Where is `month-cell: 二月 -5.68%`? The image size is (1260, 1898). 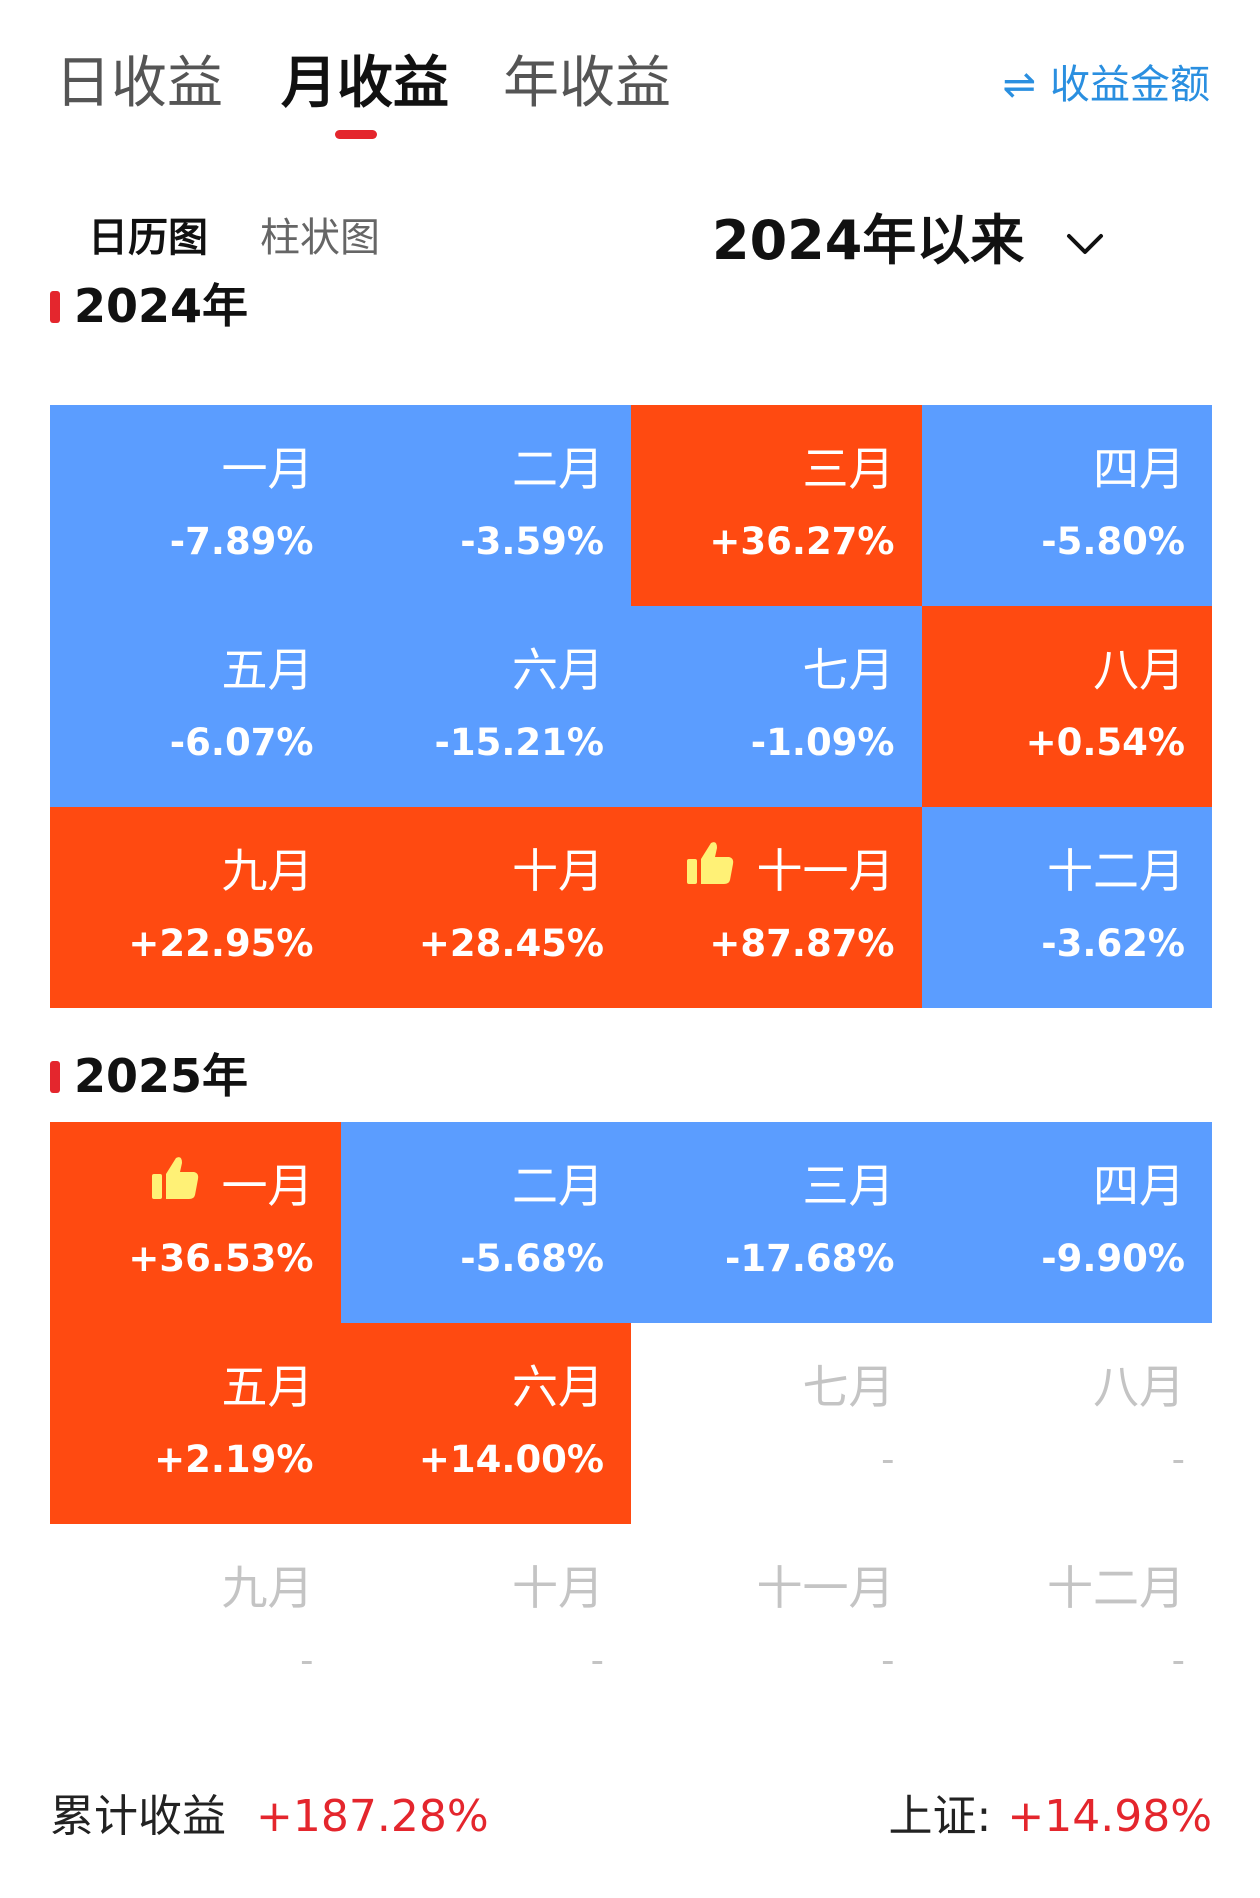 month-cell: 二月 -5.68% is located at coordinates (485, 1222).